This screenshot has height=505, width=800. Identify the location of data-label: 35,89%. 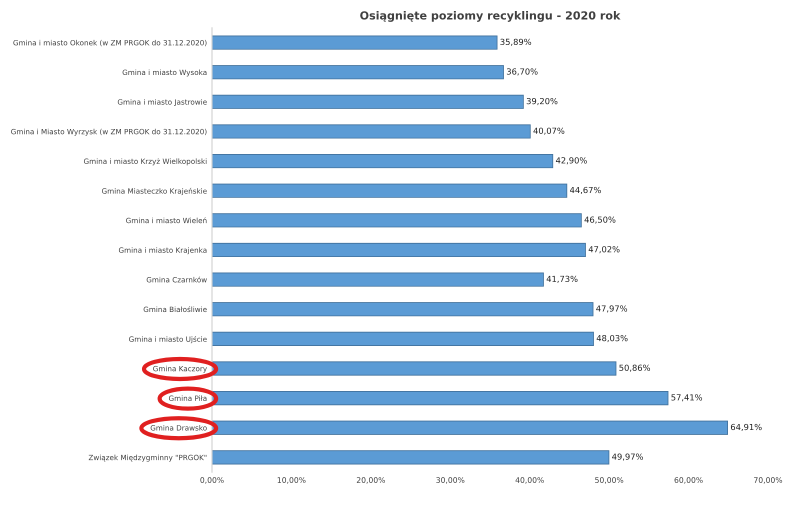
(516, 42).